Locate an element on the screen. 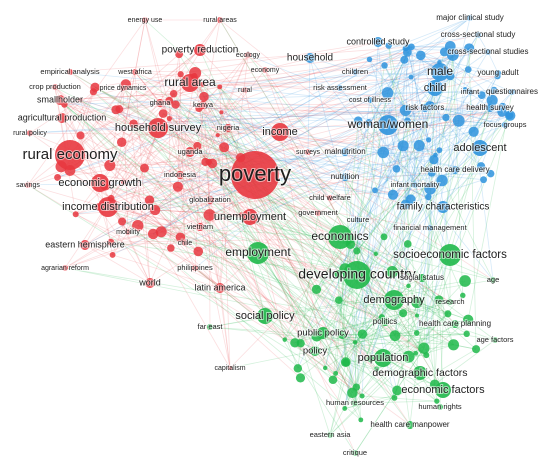 Image resolution: width=550 pixels, height=468 pixels. node-label: research is located at coordinates (449, 301).